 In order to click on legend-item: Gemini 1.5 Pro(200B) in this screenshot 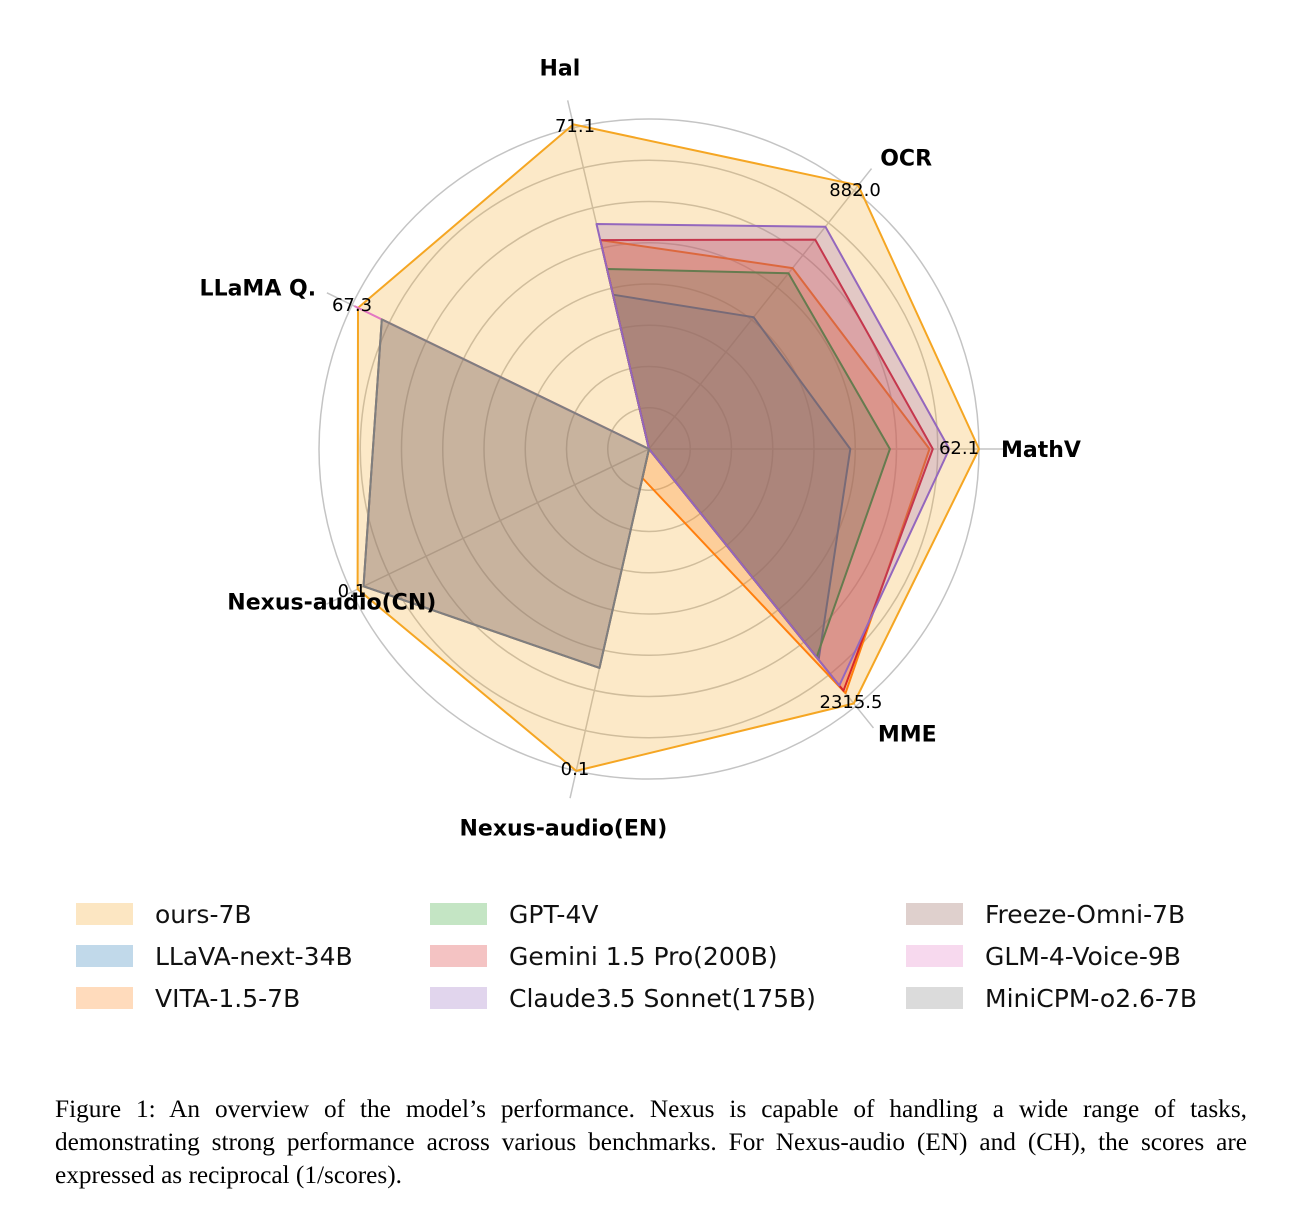, I will do `click(604, 956)`.